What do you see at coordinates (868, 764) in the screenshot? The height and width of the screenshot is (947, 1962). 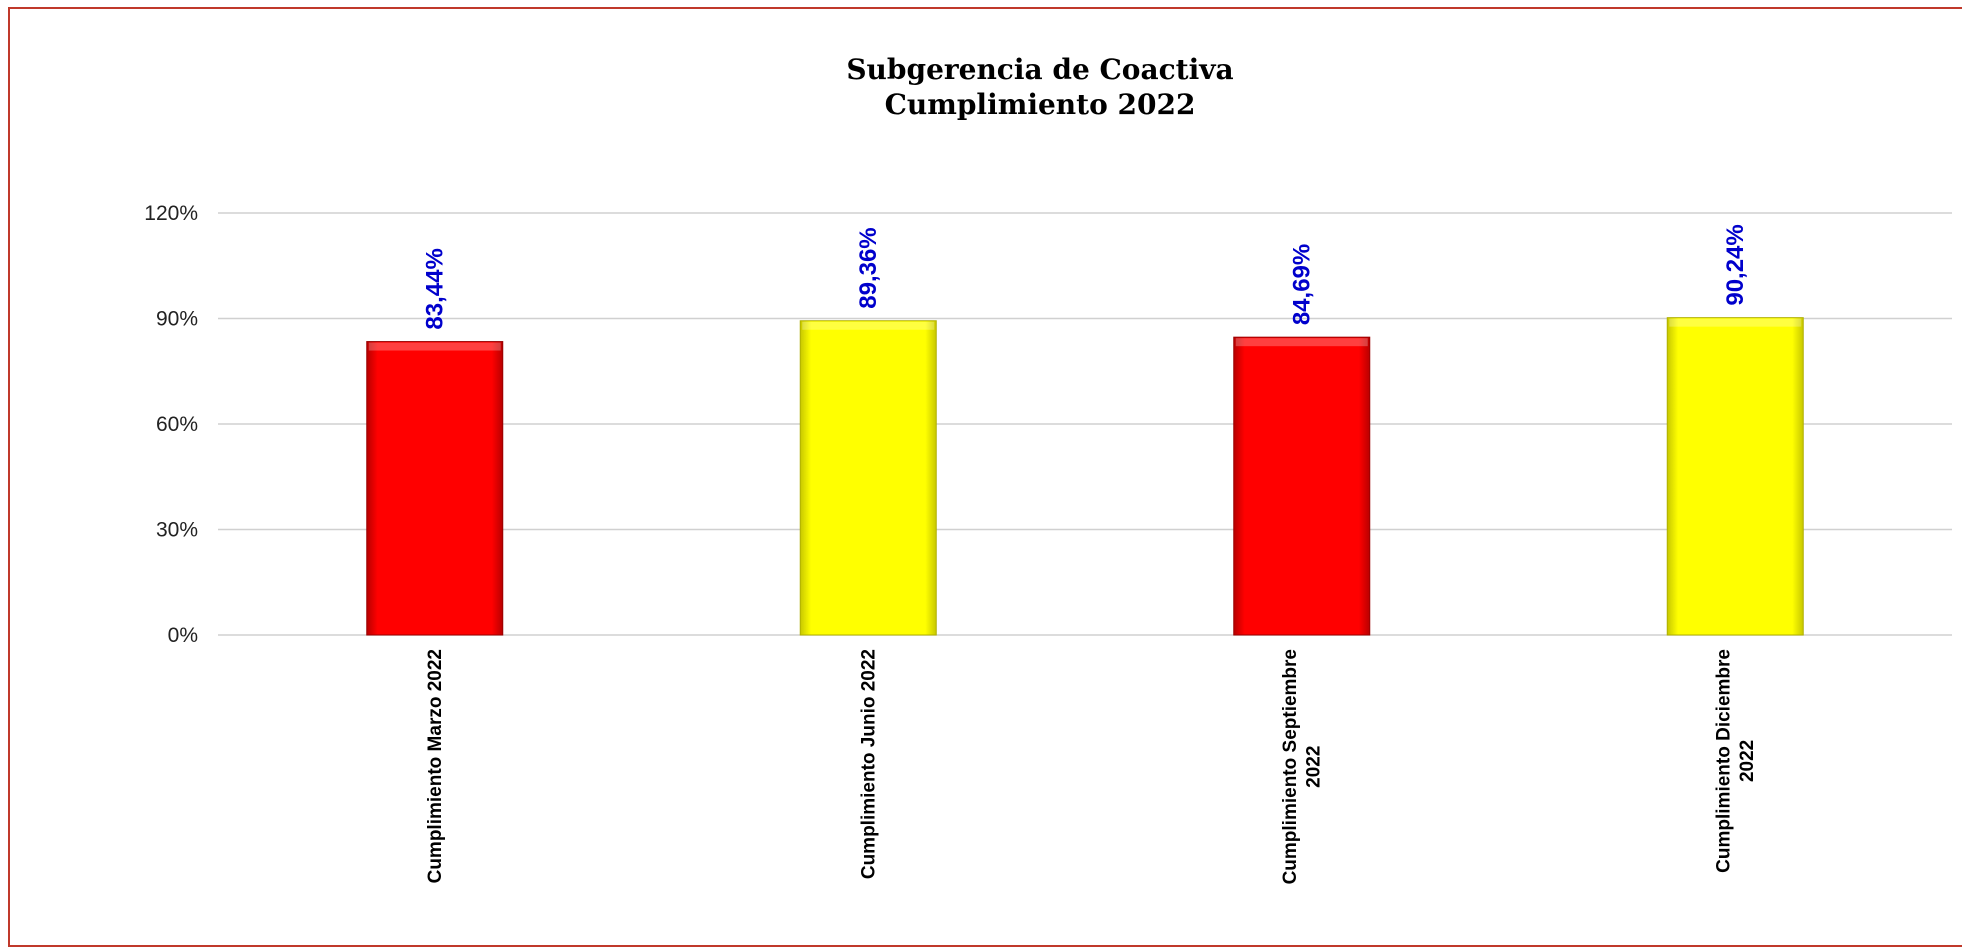 I see `x-category-label: Cumplimiento Junio 2022` at bounding box center [868, 764].